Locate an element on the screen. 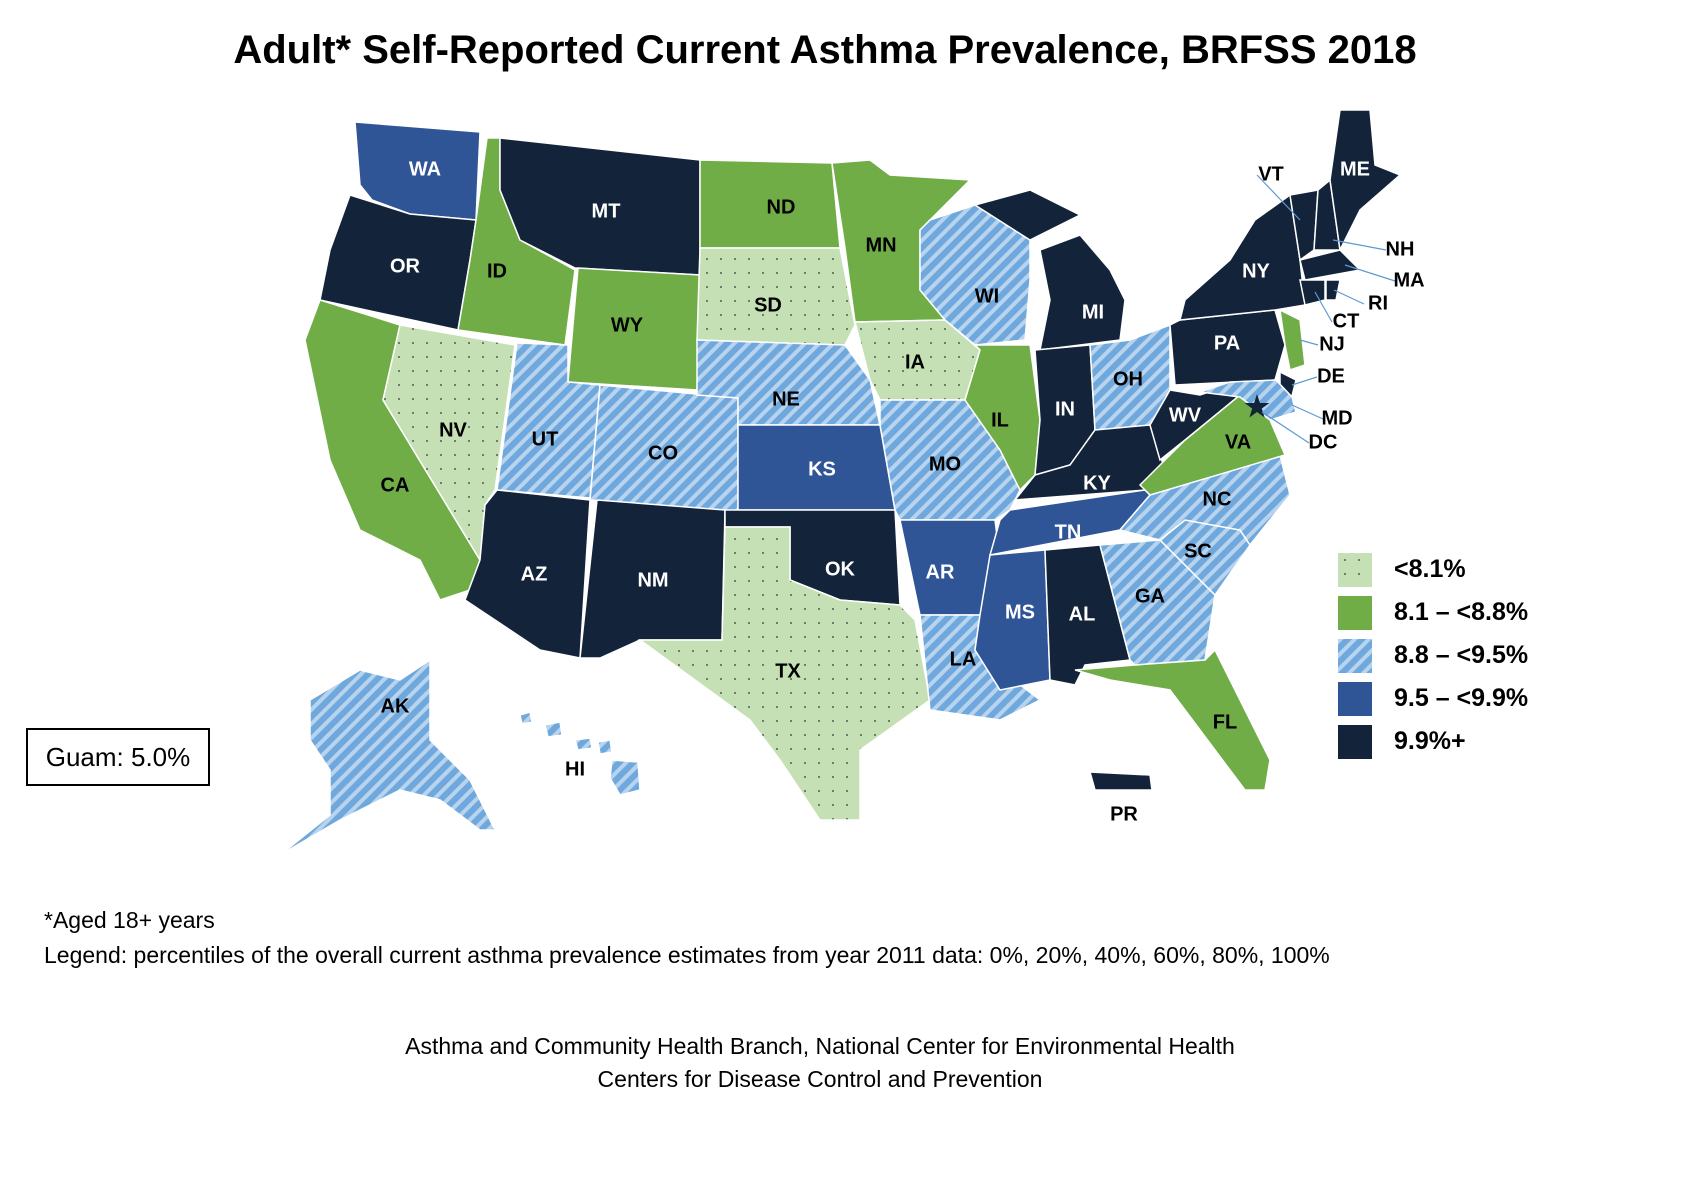 This screenshot has width=1695, height=1202. state-label-mo: MO is located at coordinates (945, 464).